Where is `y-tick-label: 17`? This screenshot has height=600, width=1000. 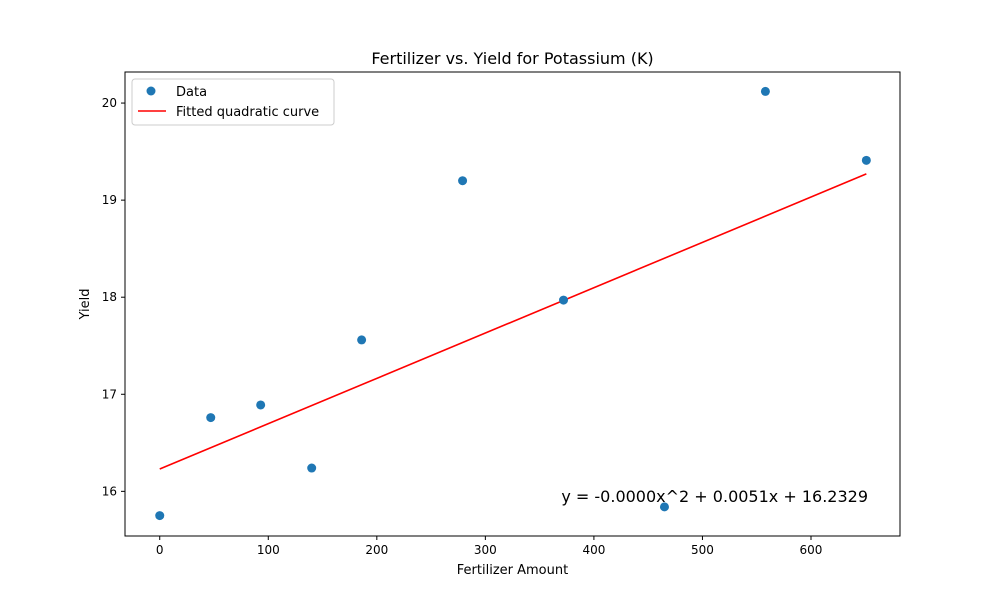 y-tick-label: 17 is located at coordinates (109, 394).